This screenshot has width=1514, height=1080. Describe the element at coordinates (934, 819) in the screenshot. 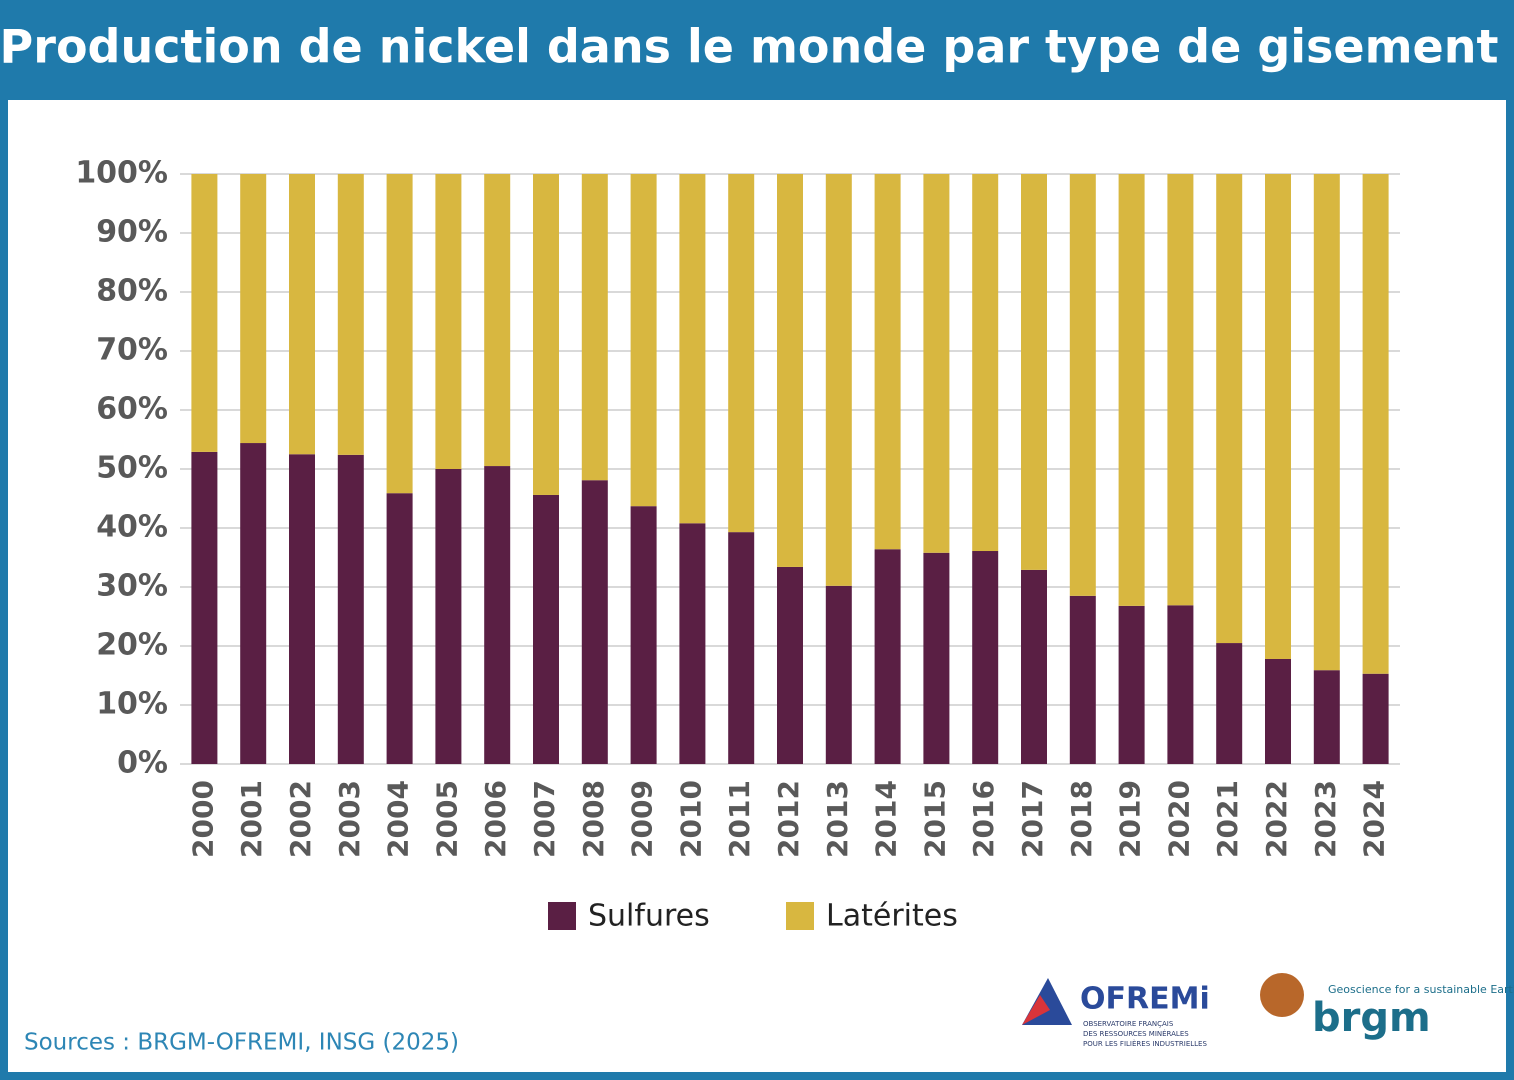

I see `x-tick-label: 2015` at that location.